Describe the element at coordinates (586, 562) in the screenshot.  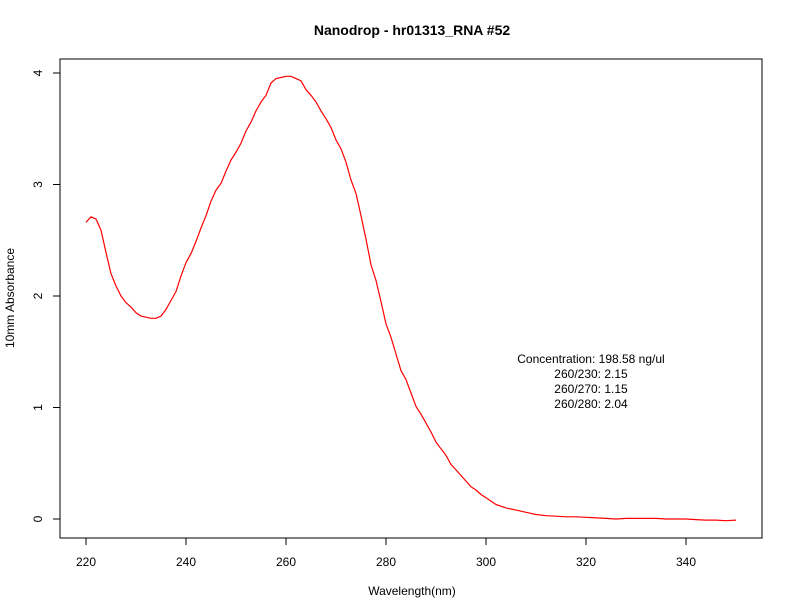
I see `x-tick-label: 320` at that location.